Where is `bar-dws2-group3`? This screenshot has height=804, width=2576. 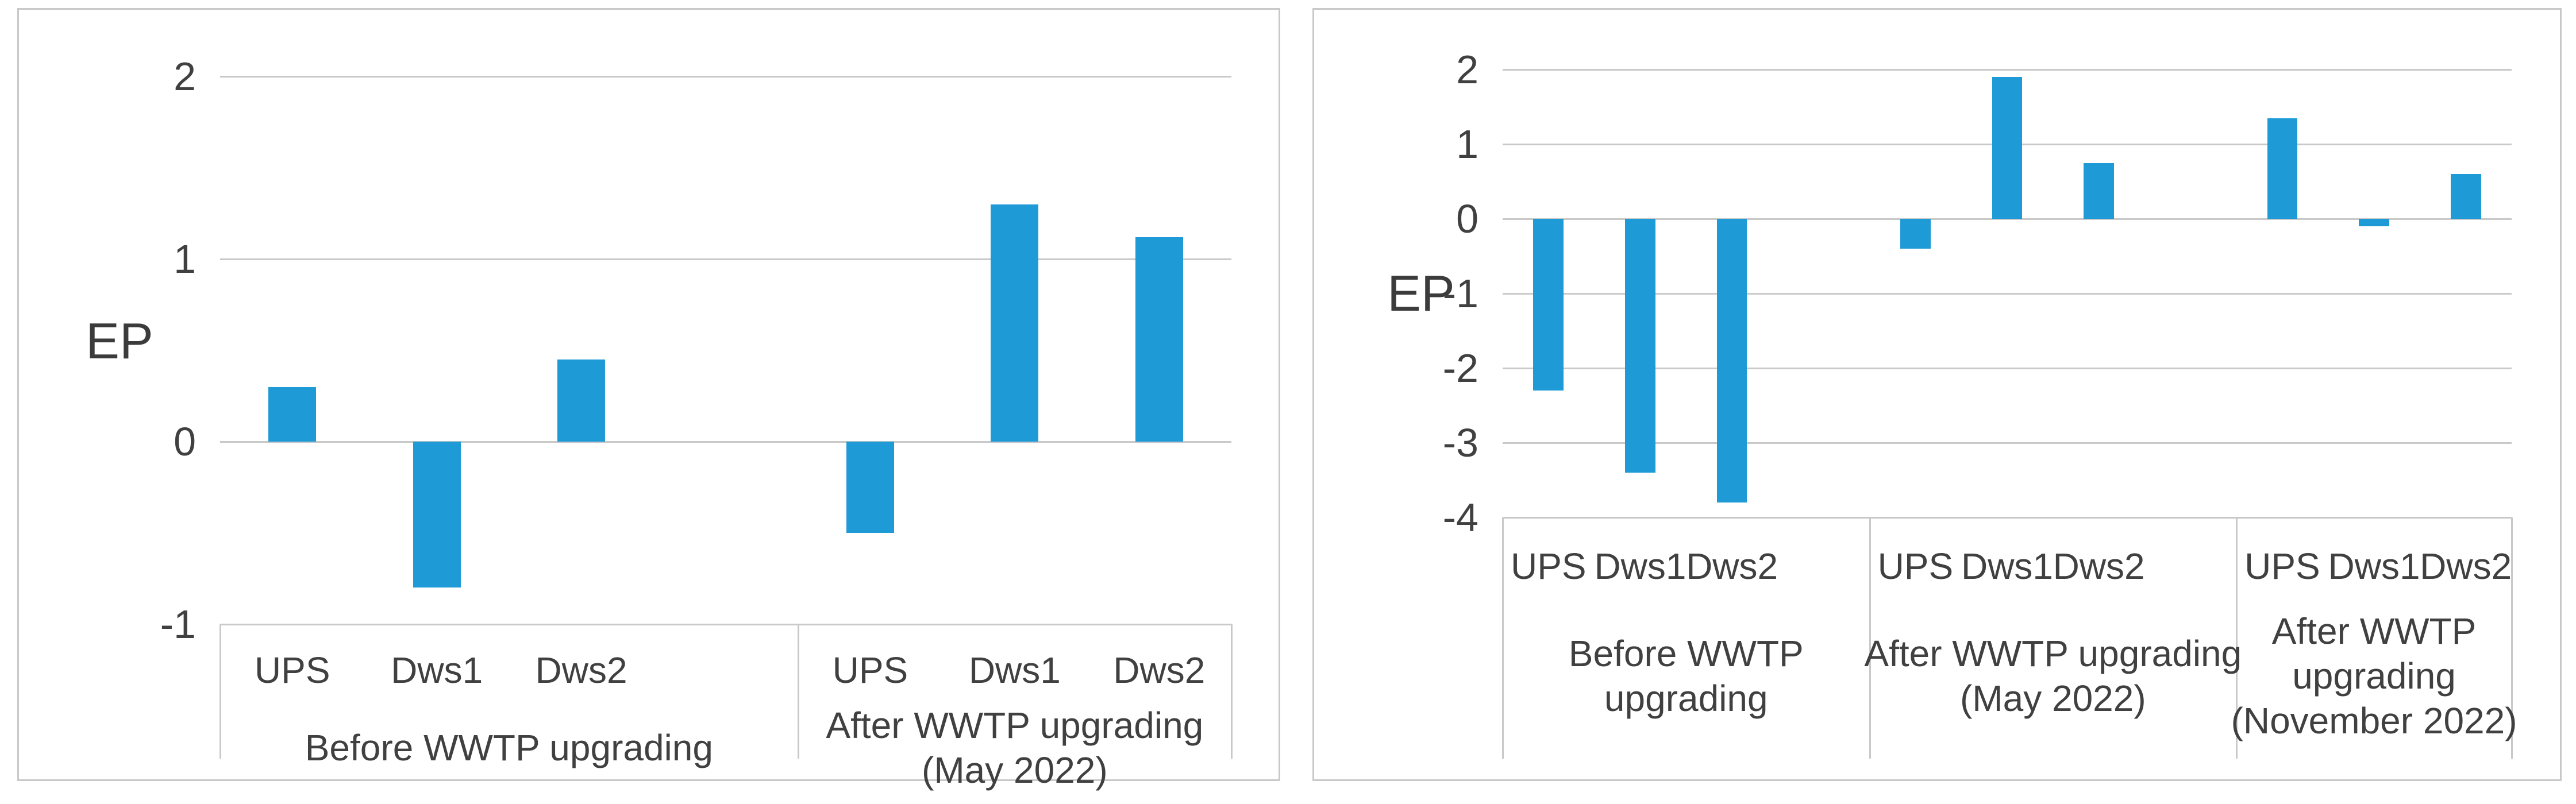
bar-dws2-group3 is located at coordinates (2465, 196).